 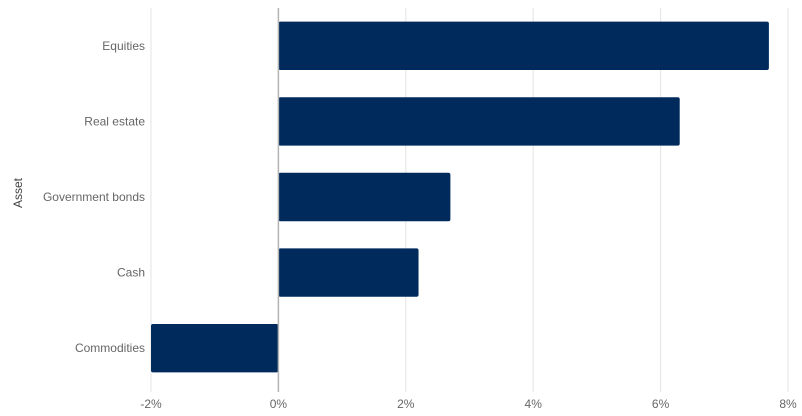 What do you see at coordinates (123, 46) in the screenshot?
I see `category-label: Equities` at bounding box center [123, 46].